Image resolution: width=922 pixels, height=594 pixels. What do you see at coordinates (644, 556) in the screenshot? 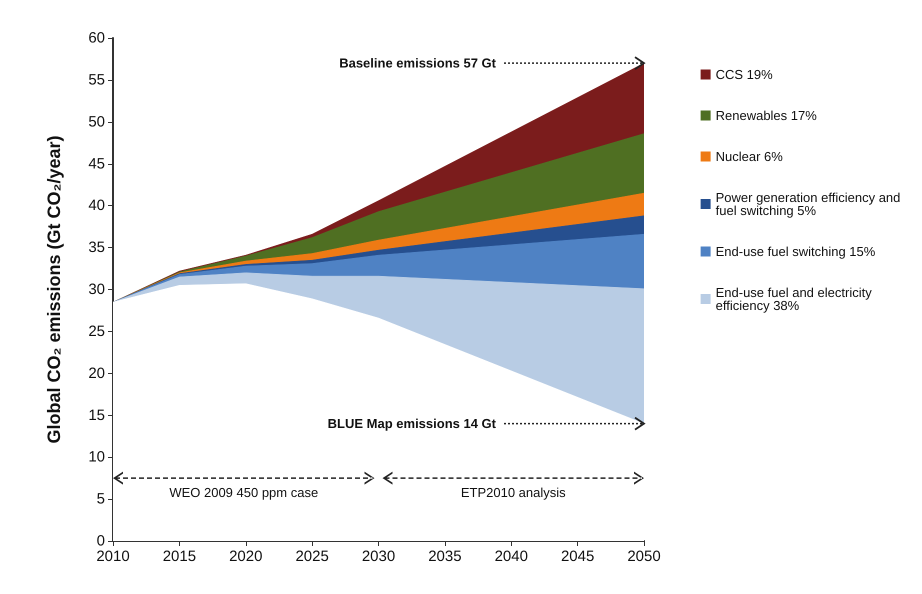
I see `x-tick-label: 2050` at bounding box center [644, 556].